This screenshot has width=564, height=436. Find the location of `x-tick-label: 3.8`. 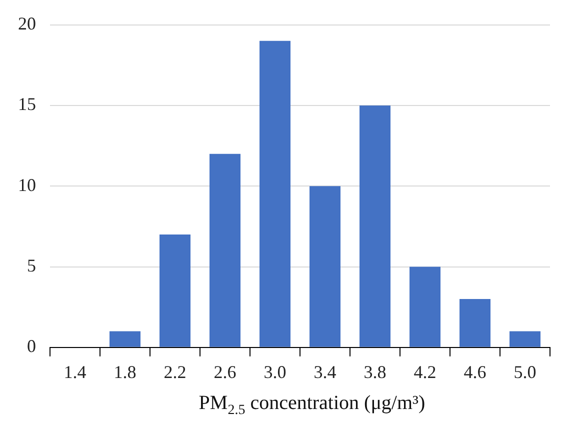

x-tick-label: 3.8 is located at coordinates (375, 372).